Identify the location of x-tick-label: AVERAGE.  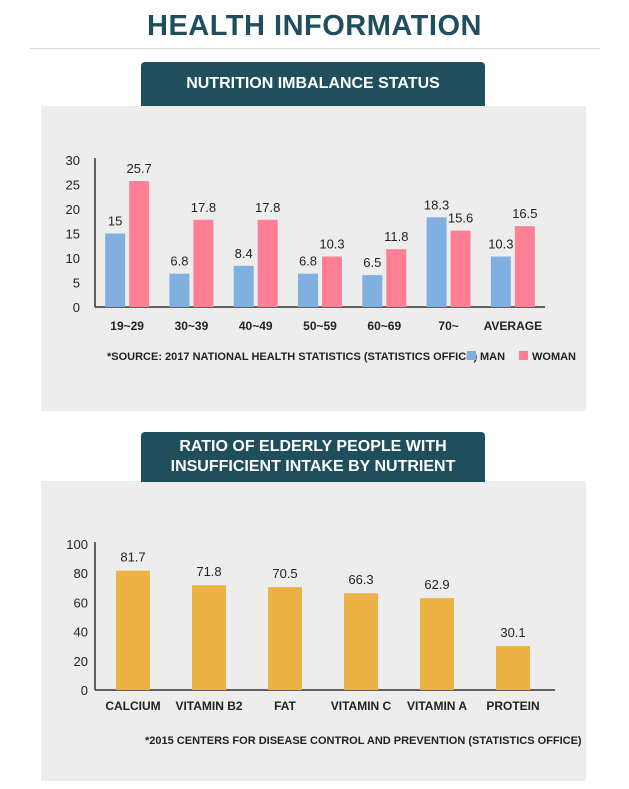
(513, 326).